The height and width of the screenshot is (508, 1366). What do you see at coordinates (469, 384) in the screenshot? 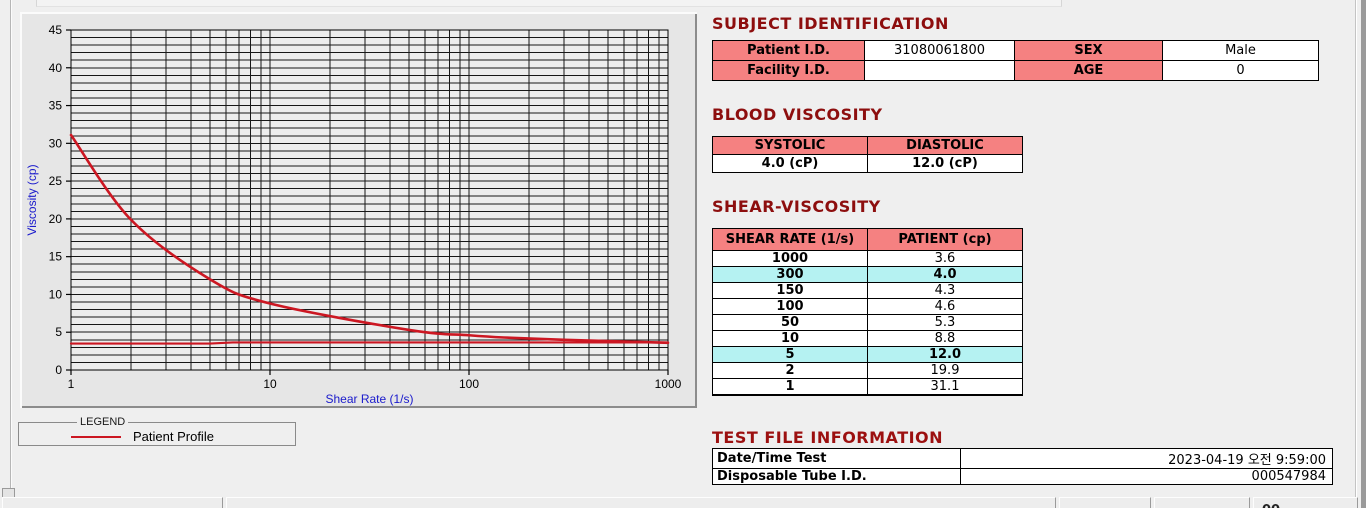
I see `svg-text: 100` at bounding box center [469, 384].